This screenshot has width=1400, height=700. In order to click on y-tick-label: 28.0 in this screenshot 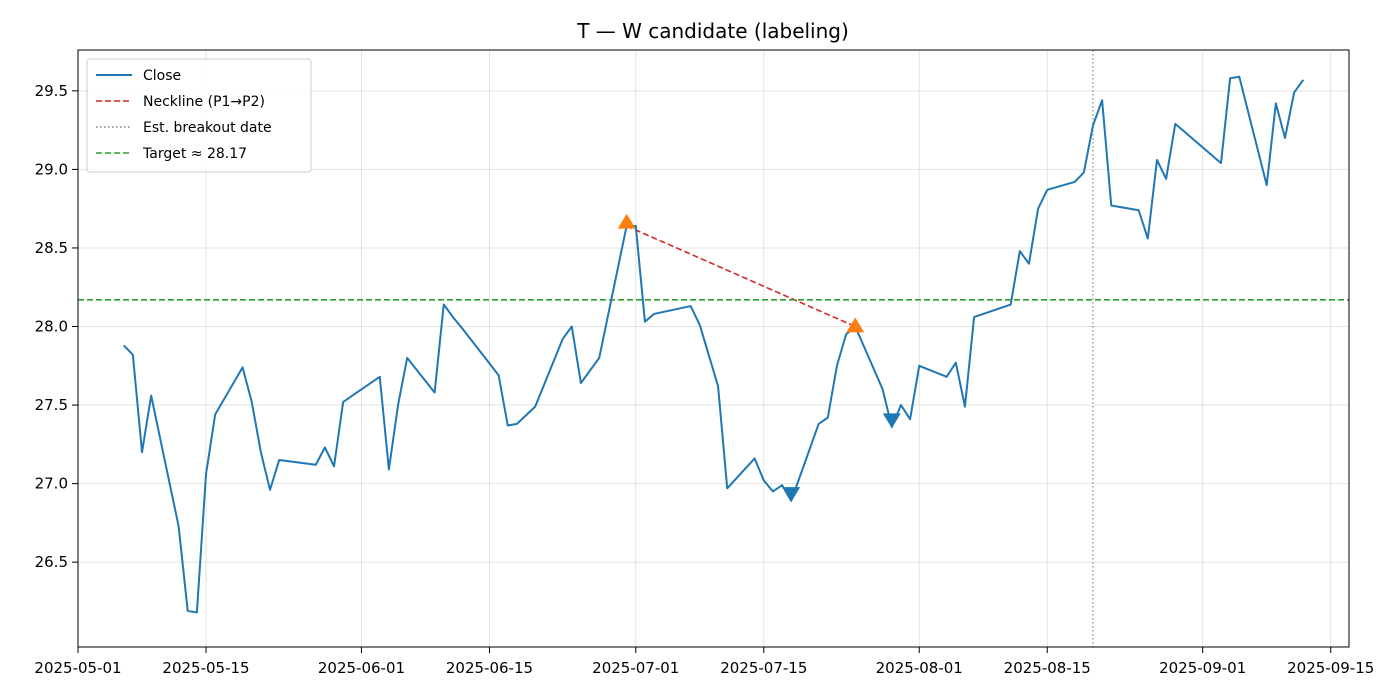, I will do `click(51, 327)`.